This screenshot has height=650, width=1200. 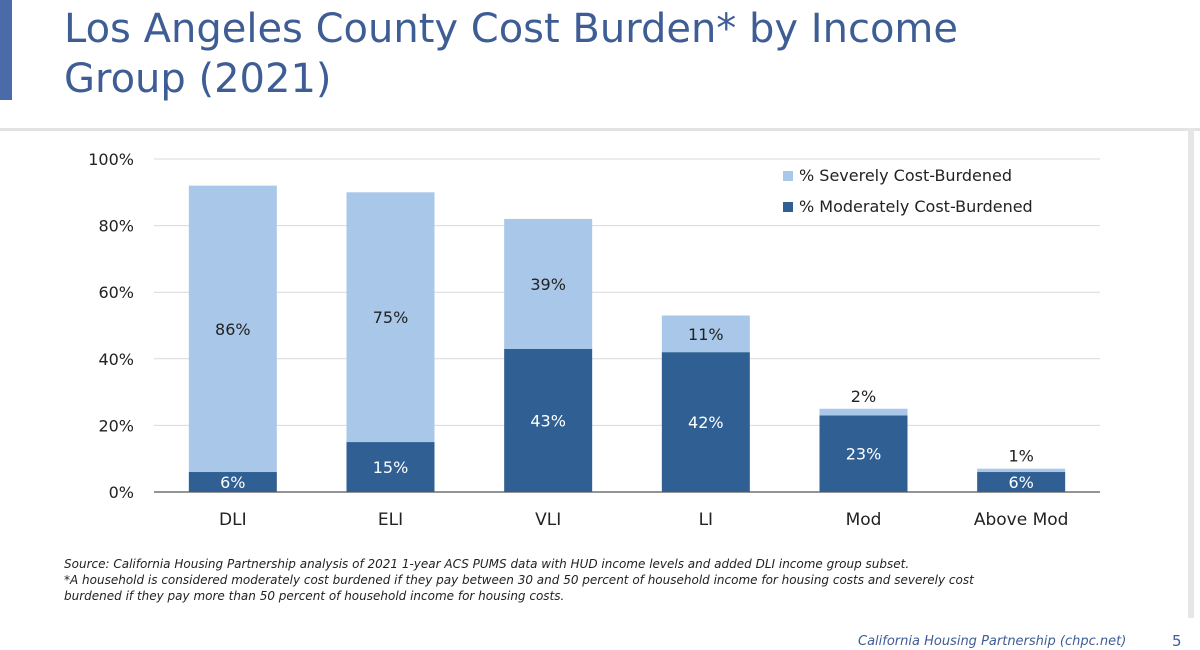 I want to click on title-accent-bar, so click(x=6, y=50).